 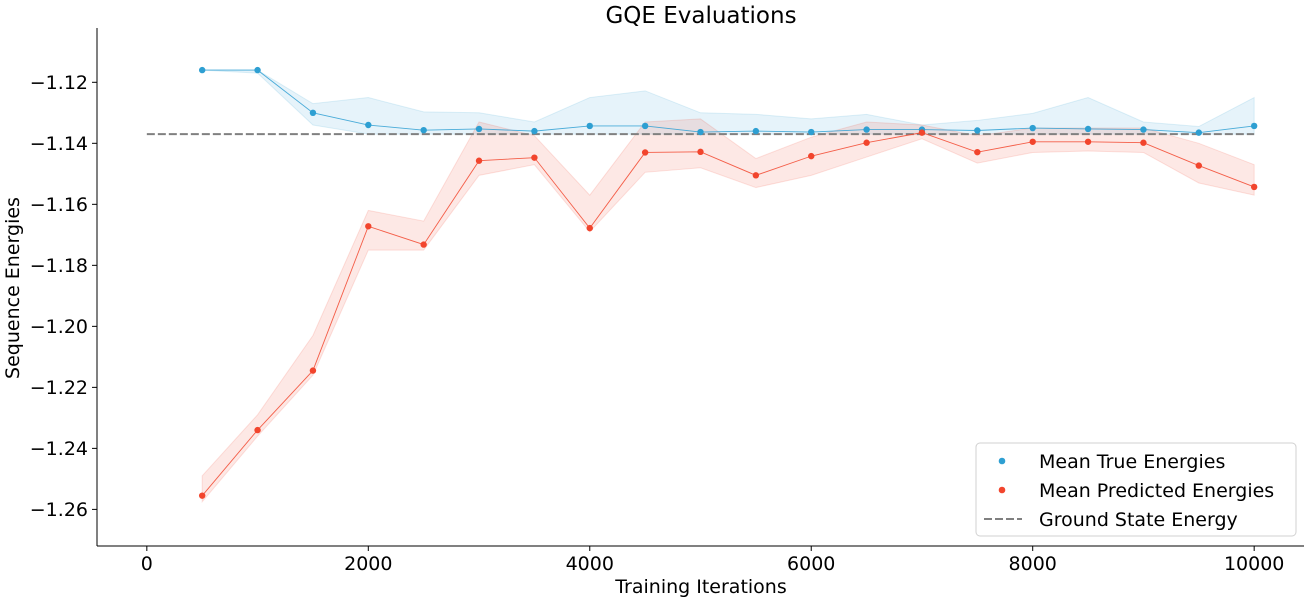 What do you see at coordinates (59, 266) in the screenshot?
I see `y-tick-label: −1.18` at bounding box center [59, 266].